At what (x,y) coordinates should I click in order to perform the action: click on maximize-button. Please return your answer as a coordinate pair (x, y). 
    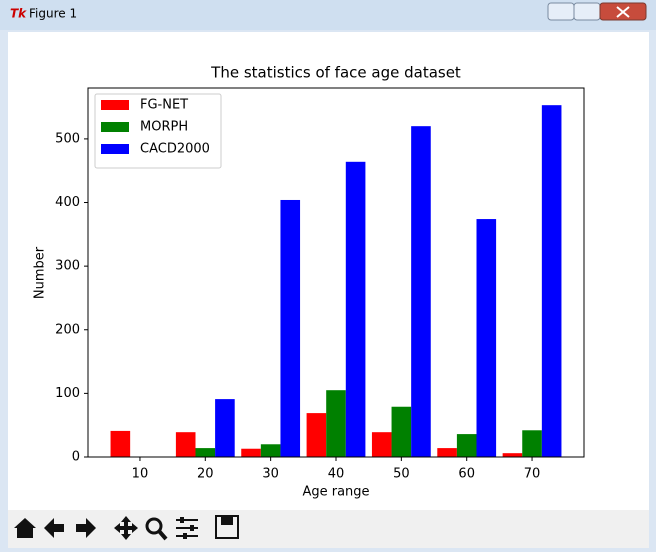
    Looking at the image, I should click on (587, 11).